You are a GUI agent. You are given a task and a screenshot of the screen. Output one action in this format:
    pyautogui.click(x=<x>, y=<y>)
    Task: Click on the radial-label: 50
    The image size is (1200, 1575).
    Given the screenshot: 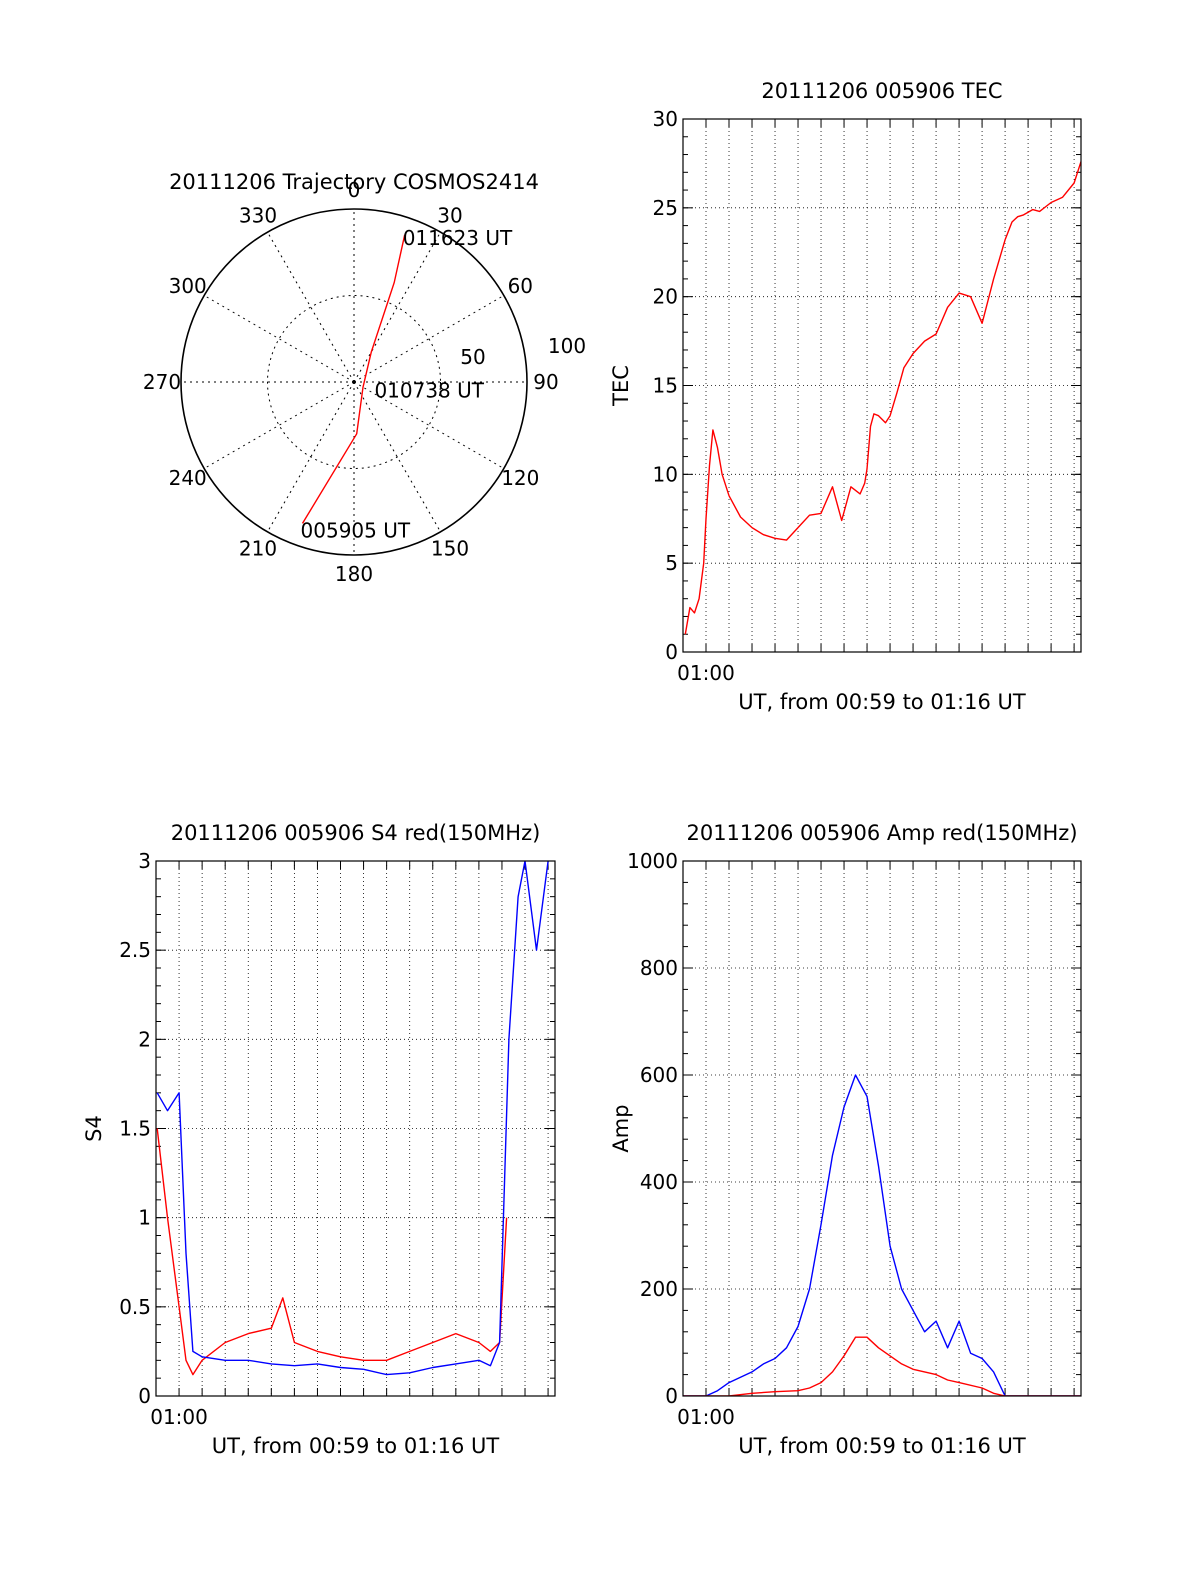 What is the action you would take?
    pyautogui.click(x=472, y=357)
    